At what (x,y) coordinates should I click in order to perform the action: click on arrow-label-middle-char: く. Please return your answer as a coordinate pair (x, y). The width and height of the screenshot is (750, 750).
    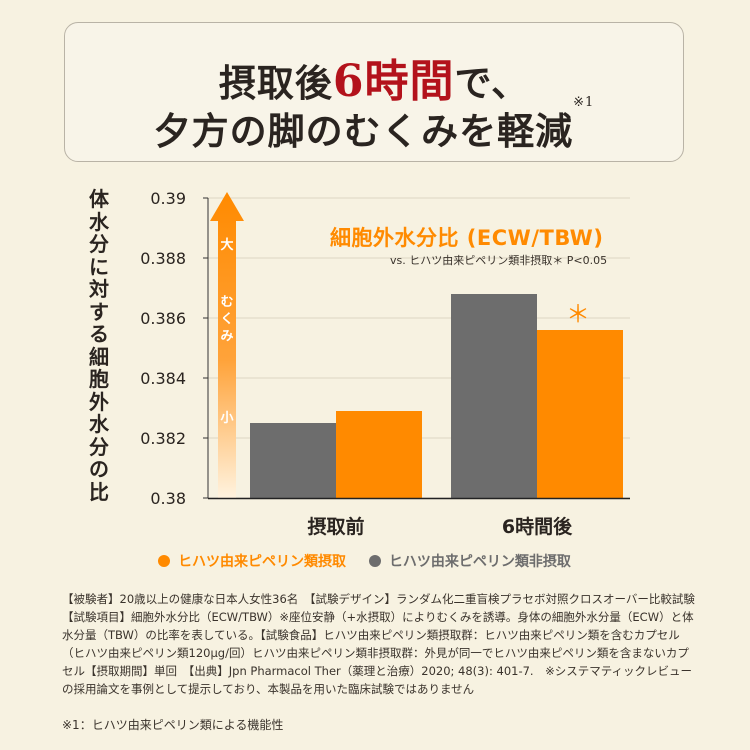
    Looking at the image, I should click on (226, 319).